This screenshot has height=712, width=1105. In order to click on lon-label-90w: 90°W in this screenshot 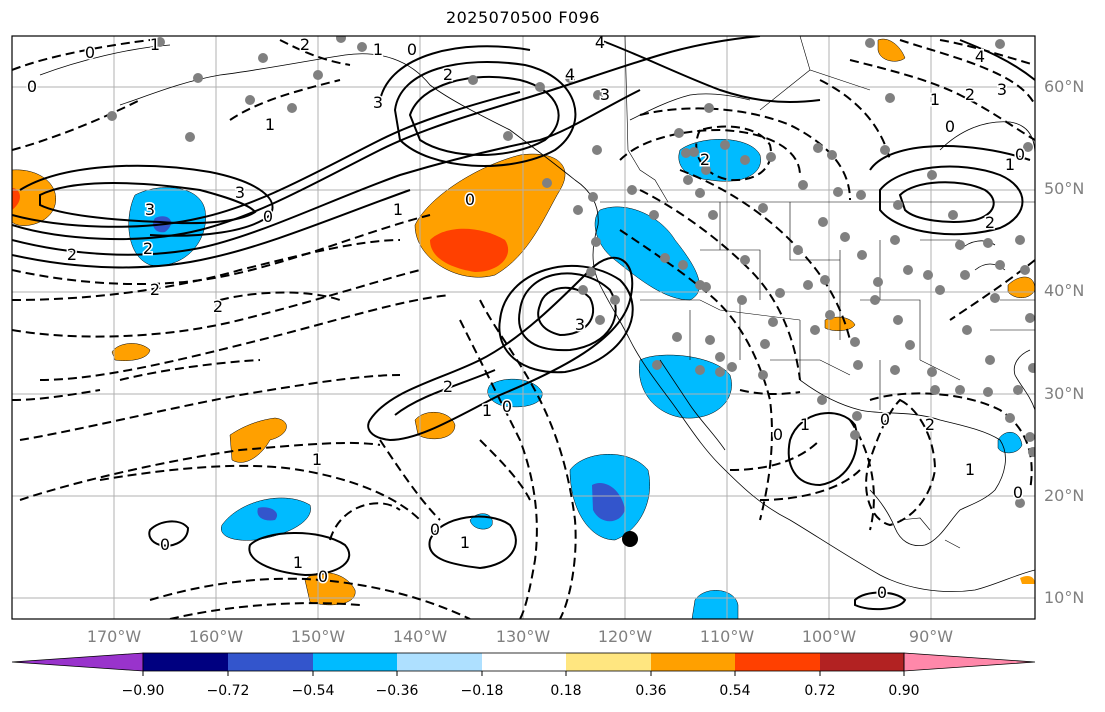, I will do `click(931, 636)`.